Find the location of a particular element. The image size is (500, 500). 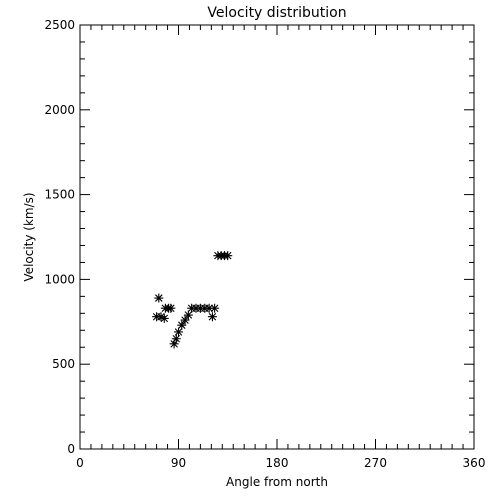

y-tick-label: 1500 is located at coordinates (59, 195).